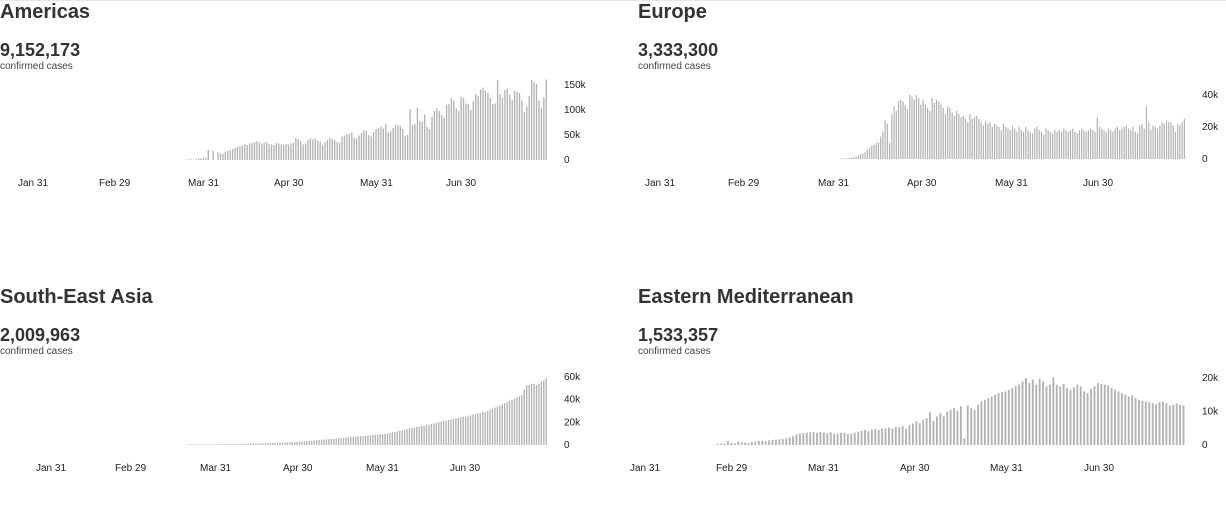 This screenshot has width=1226, height=525. I want to click on x-tick-label: May 31, so click(1006, 468).